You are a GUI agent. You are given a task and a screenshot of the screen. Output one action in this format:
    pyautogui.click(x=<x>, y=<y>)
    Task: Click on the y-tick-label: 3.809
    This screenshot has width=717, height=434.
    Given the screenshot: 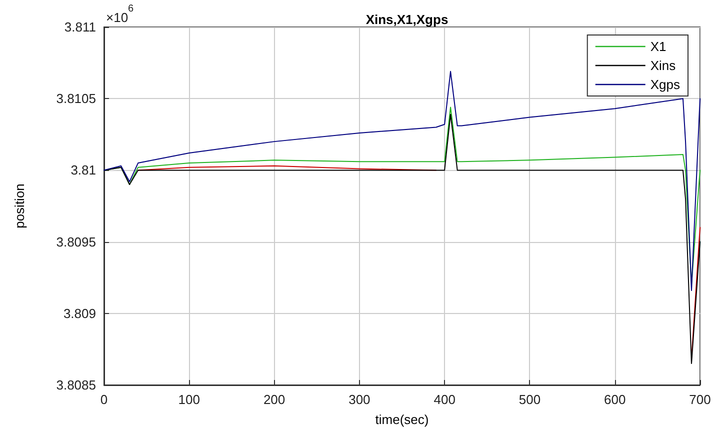 What is the action you would take?
    pyautogui.click(x=79, y=313)
    